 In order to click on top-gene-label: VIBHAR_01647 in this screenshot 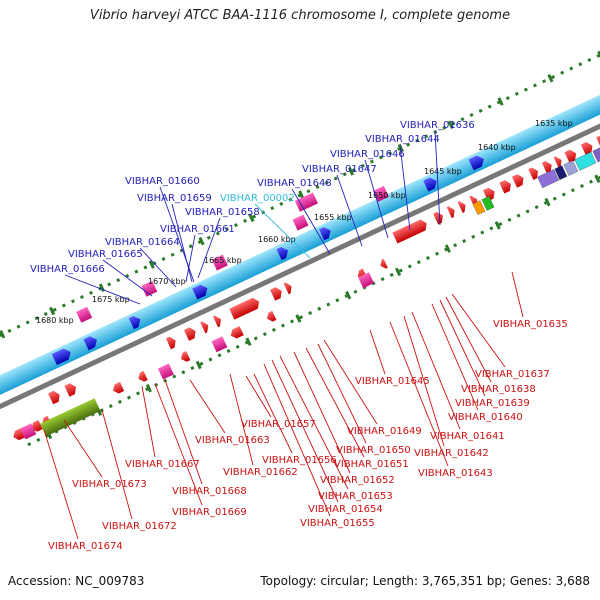, I will do `click(339, 169)`.